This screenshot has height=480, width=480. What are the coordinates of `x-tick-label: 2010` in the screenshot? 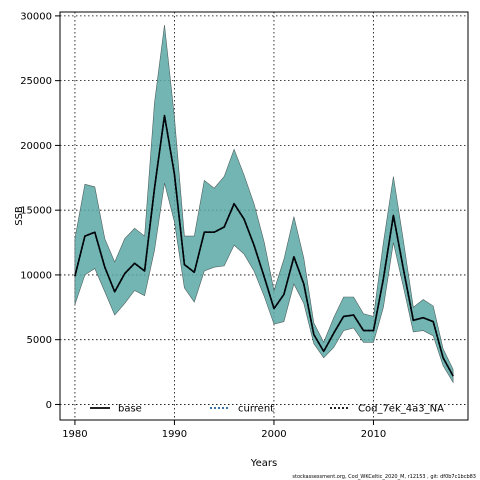 It's located at (373, 434).